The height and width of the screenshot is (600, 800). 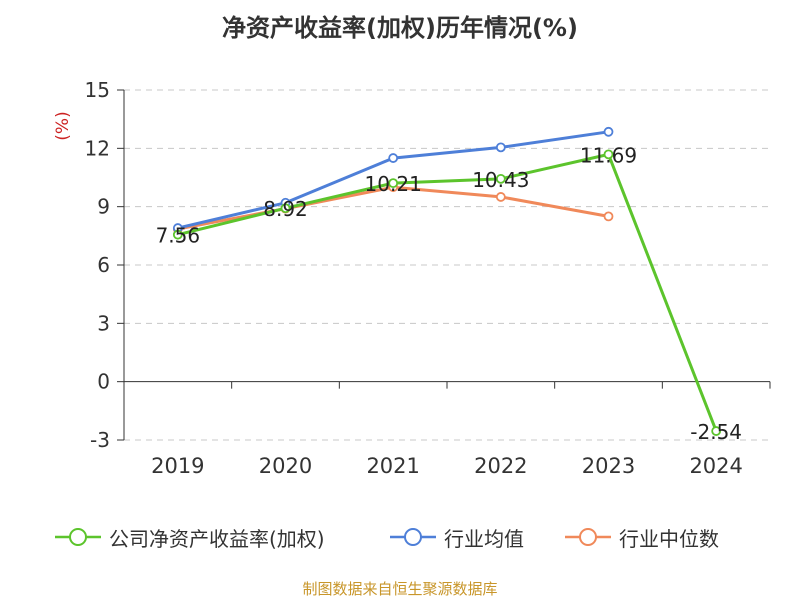 What do you see at coordinates (413, 537) in the screenshot?
I see `legend-swatch-industry-mean` at bounding box center [413, 537].